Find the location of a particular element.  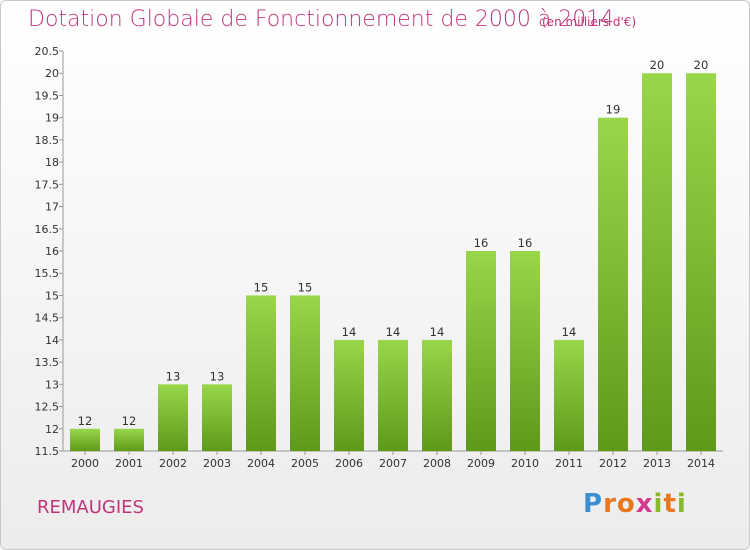

x-tick-label: 2012 is located at coordinates (613, 463).